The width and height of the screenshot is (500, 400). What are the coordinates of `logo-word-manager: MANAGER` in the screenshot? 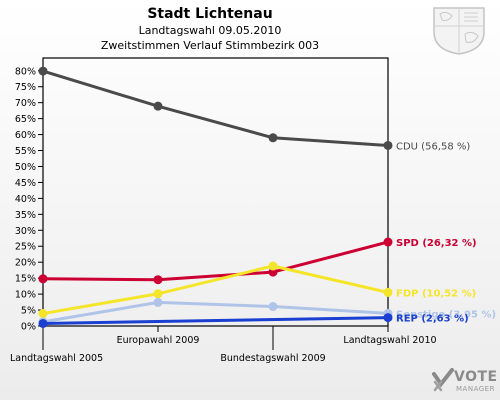 It's located at (475, 389).